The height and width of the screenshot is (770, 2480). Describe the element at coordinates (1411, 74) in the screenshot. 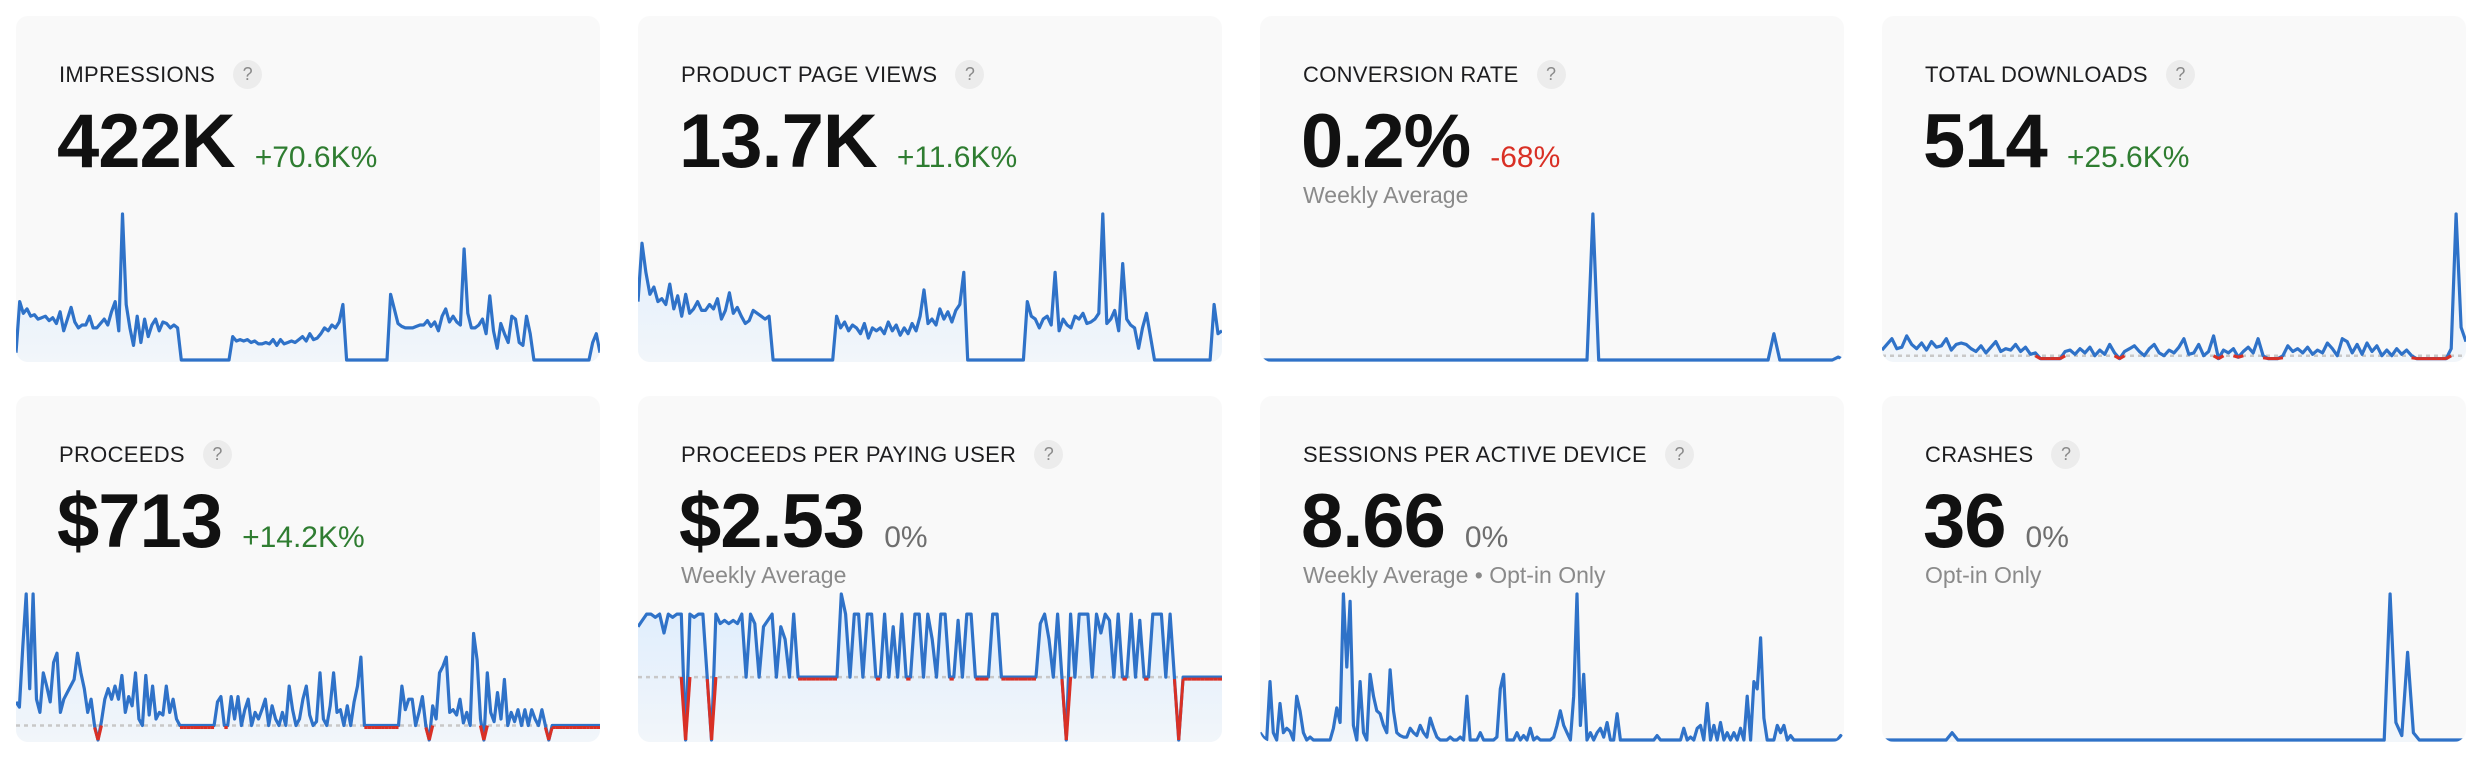

I see `metric-title: CONVERSION RATE` at that location.